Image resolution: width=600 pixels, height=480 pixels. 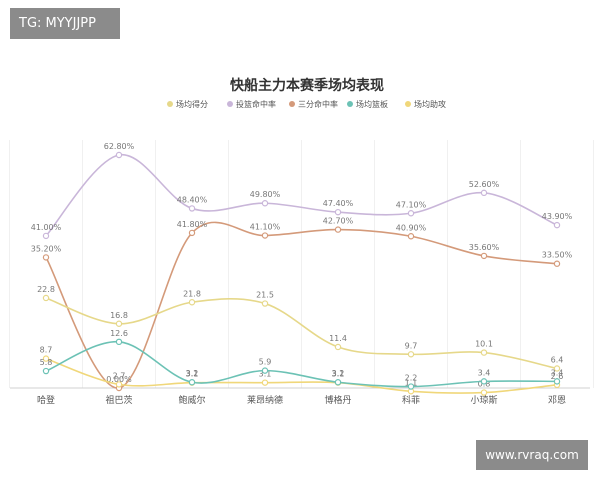 I want to click on x-tick-label: 小琼斯, so click(x=483, y=400).